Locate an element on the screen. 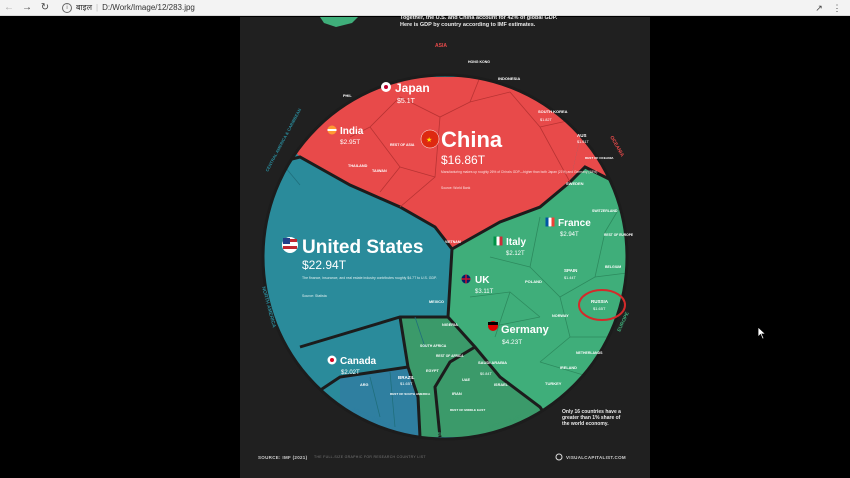 This screenshot has width=850, height=478. share-button: ↗ is located at coordinates (819, 8).